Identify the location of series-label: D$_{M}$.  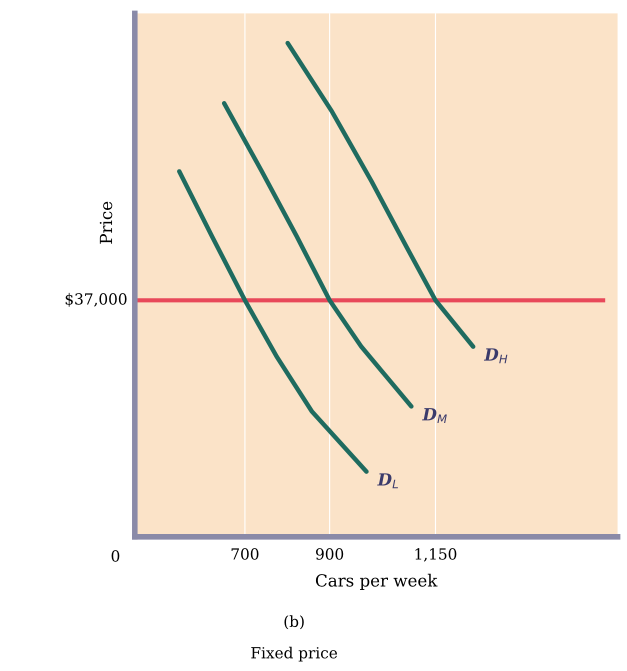
(434, 416).